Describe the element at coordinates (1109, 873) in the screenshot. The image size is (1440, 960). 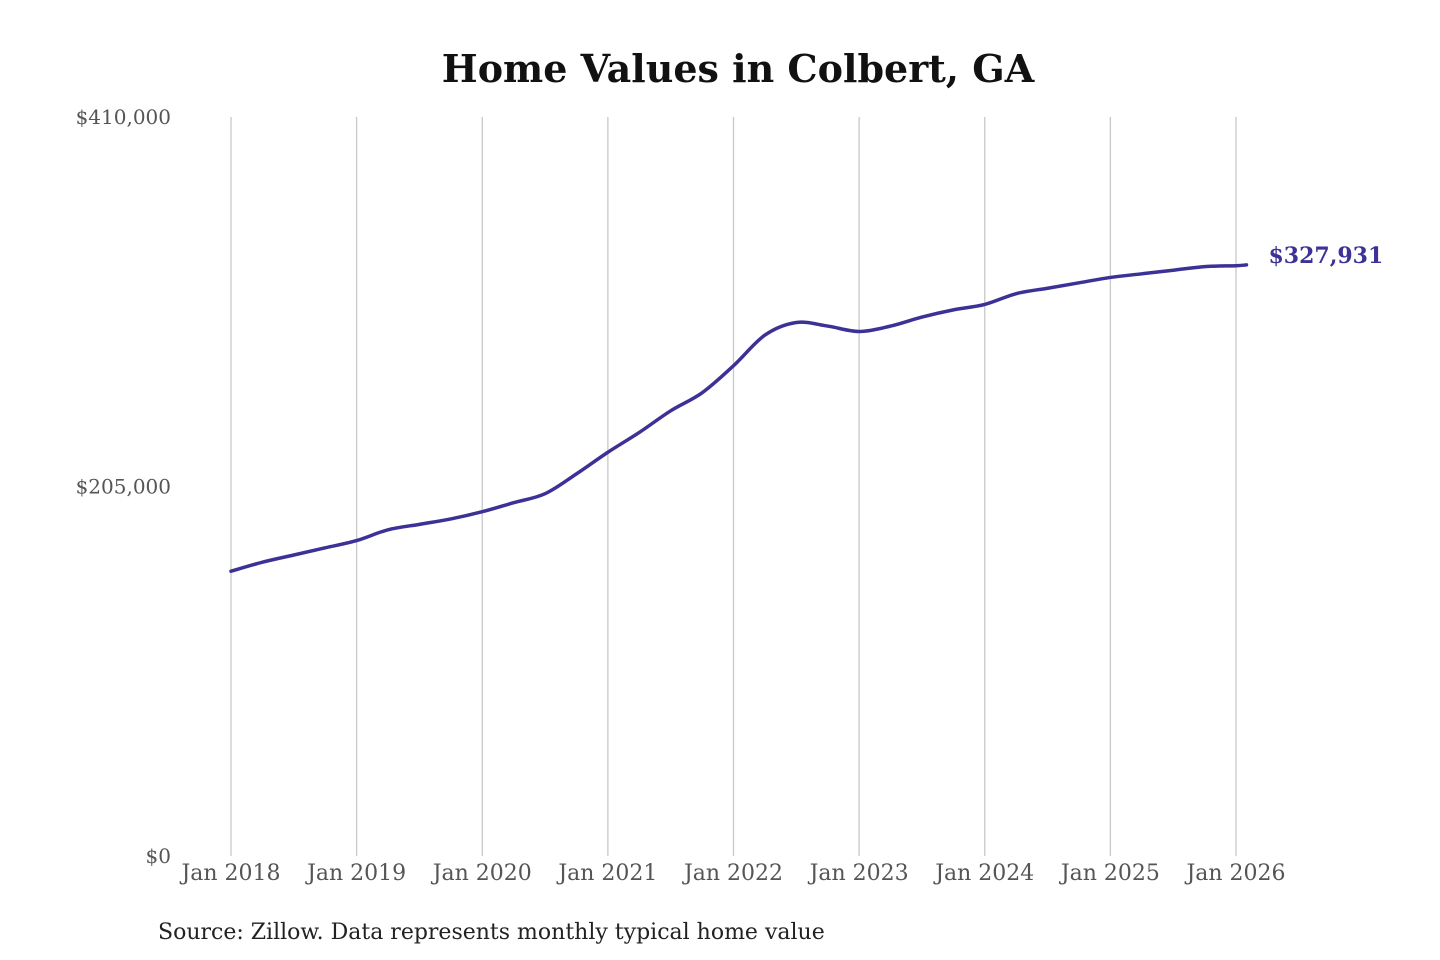
I see `x-tick-label: Jan 2025` at that location.